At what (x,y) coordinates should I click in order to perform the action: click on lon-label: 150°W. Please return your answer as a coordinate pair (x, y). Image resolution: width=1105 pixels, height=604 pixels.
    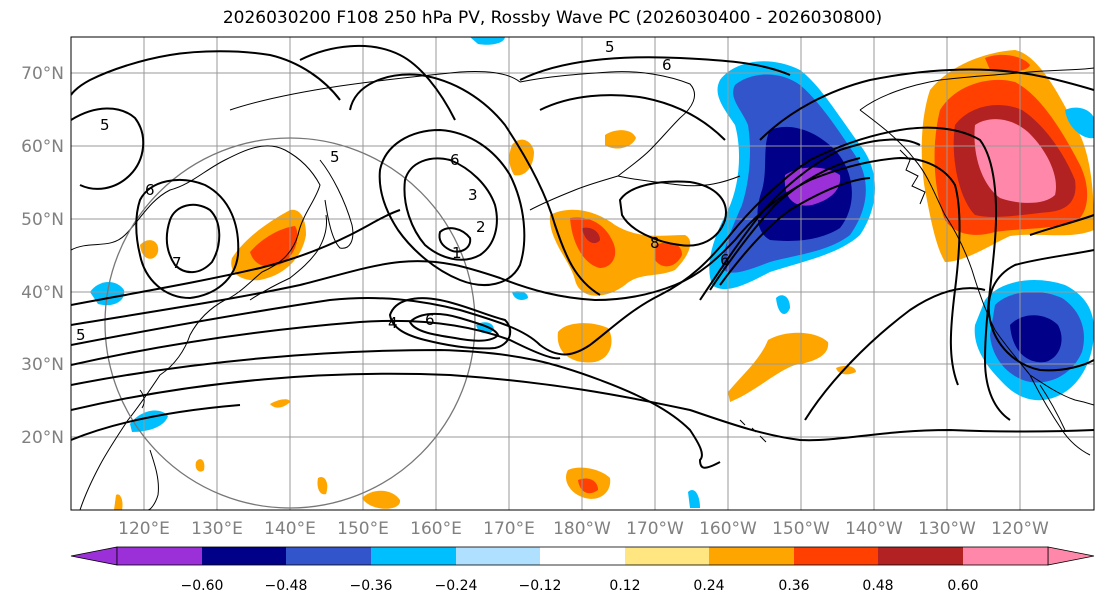
    Looking at the image, I should click on (801, 529).